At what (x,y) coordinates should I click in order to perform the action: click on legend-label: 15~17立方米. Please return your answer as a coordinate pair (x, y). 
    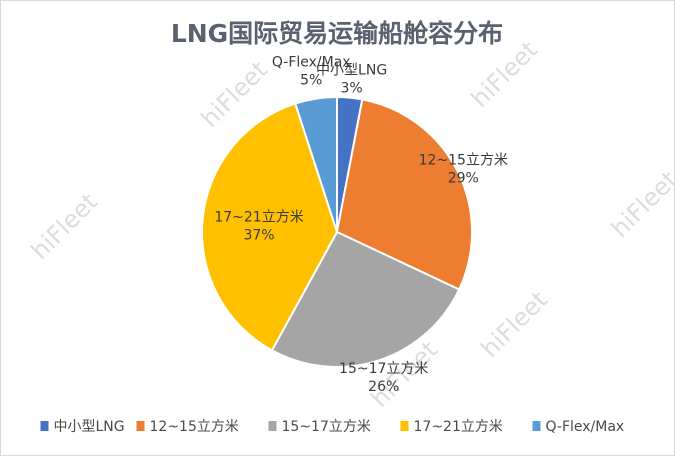
    Looking at the image, I should click on (326, 427).